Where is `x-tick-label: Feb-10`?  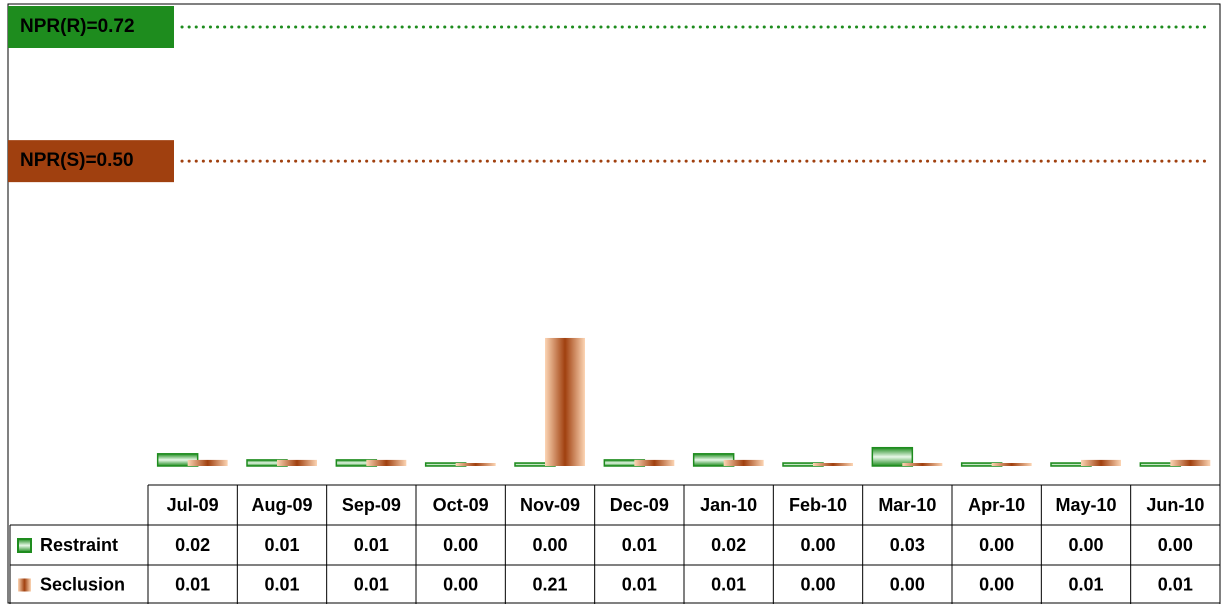 x-tick-label: Feb-10 is located at coordinates (818, 505).